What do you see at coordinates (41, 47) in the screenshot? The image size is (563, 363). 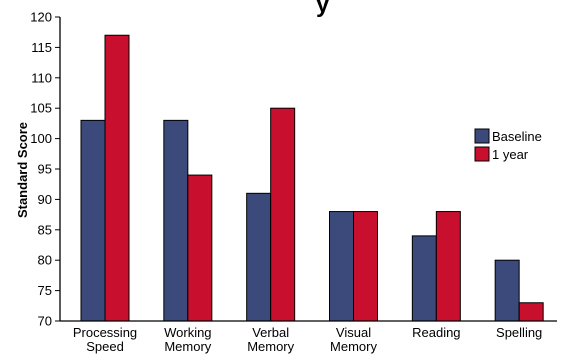 I see `y-tick-label: 115` at bounding box center [41, 47].